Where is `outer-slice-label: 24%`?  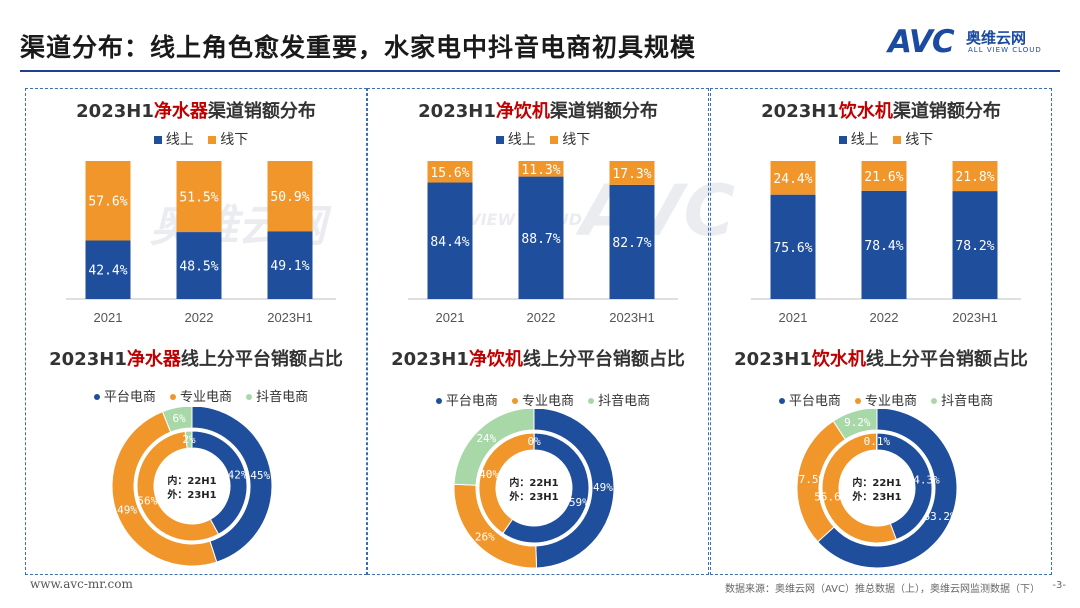 outer-slice-label: 24% is located at coordinates (486, 438).